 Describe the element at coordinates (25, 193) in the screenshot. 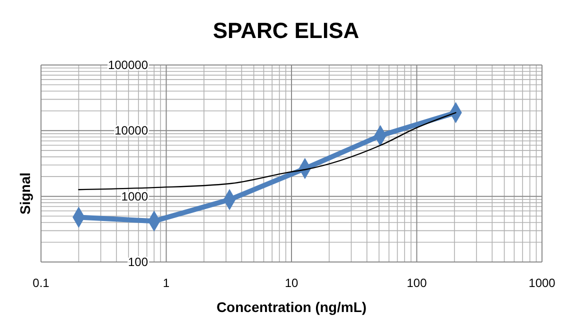

I see `y-axis-title: Signal` at that location.